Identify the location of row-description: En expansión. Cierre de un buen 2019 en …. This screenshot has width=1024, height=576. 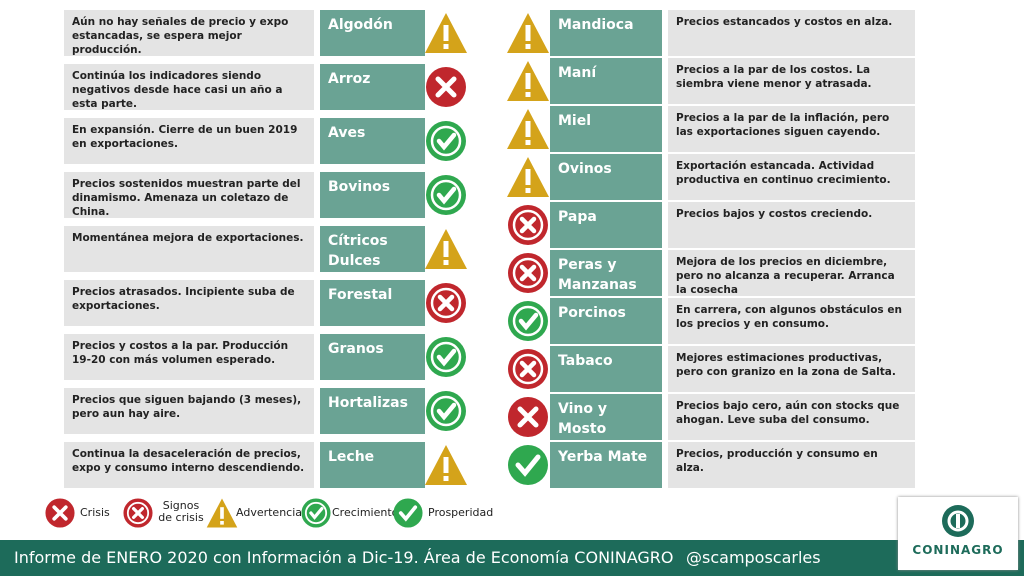
(189, 141).